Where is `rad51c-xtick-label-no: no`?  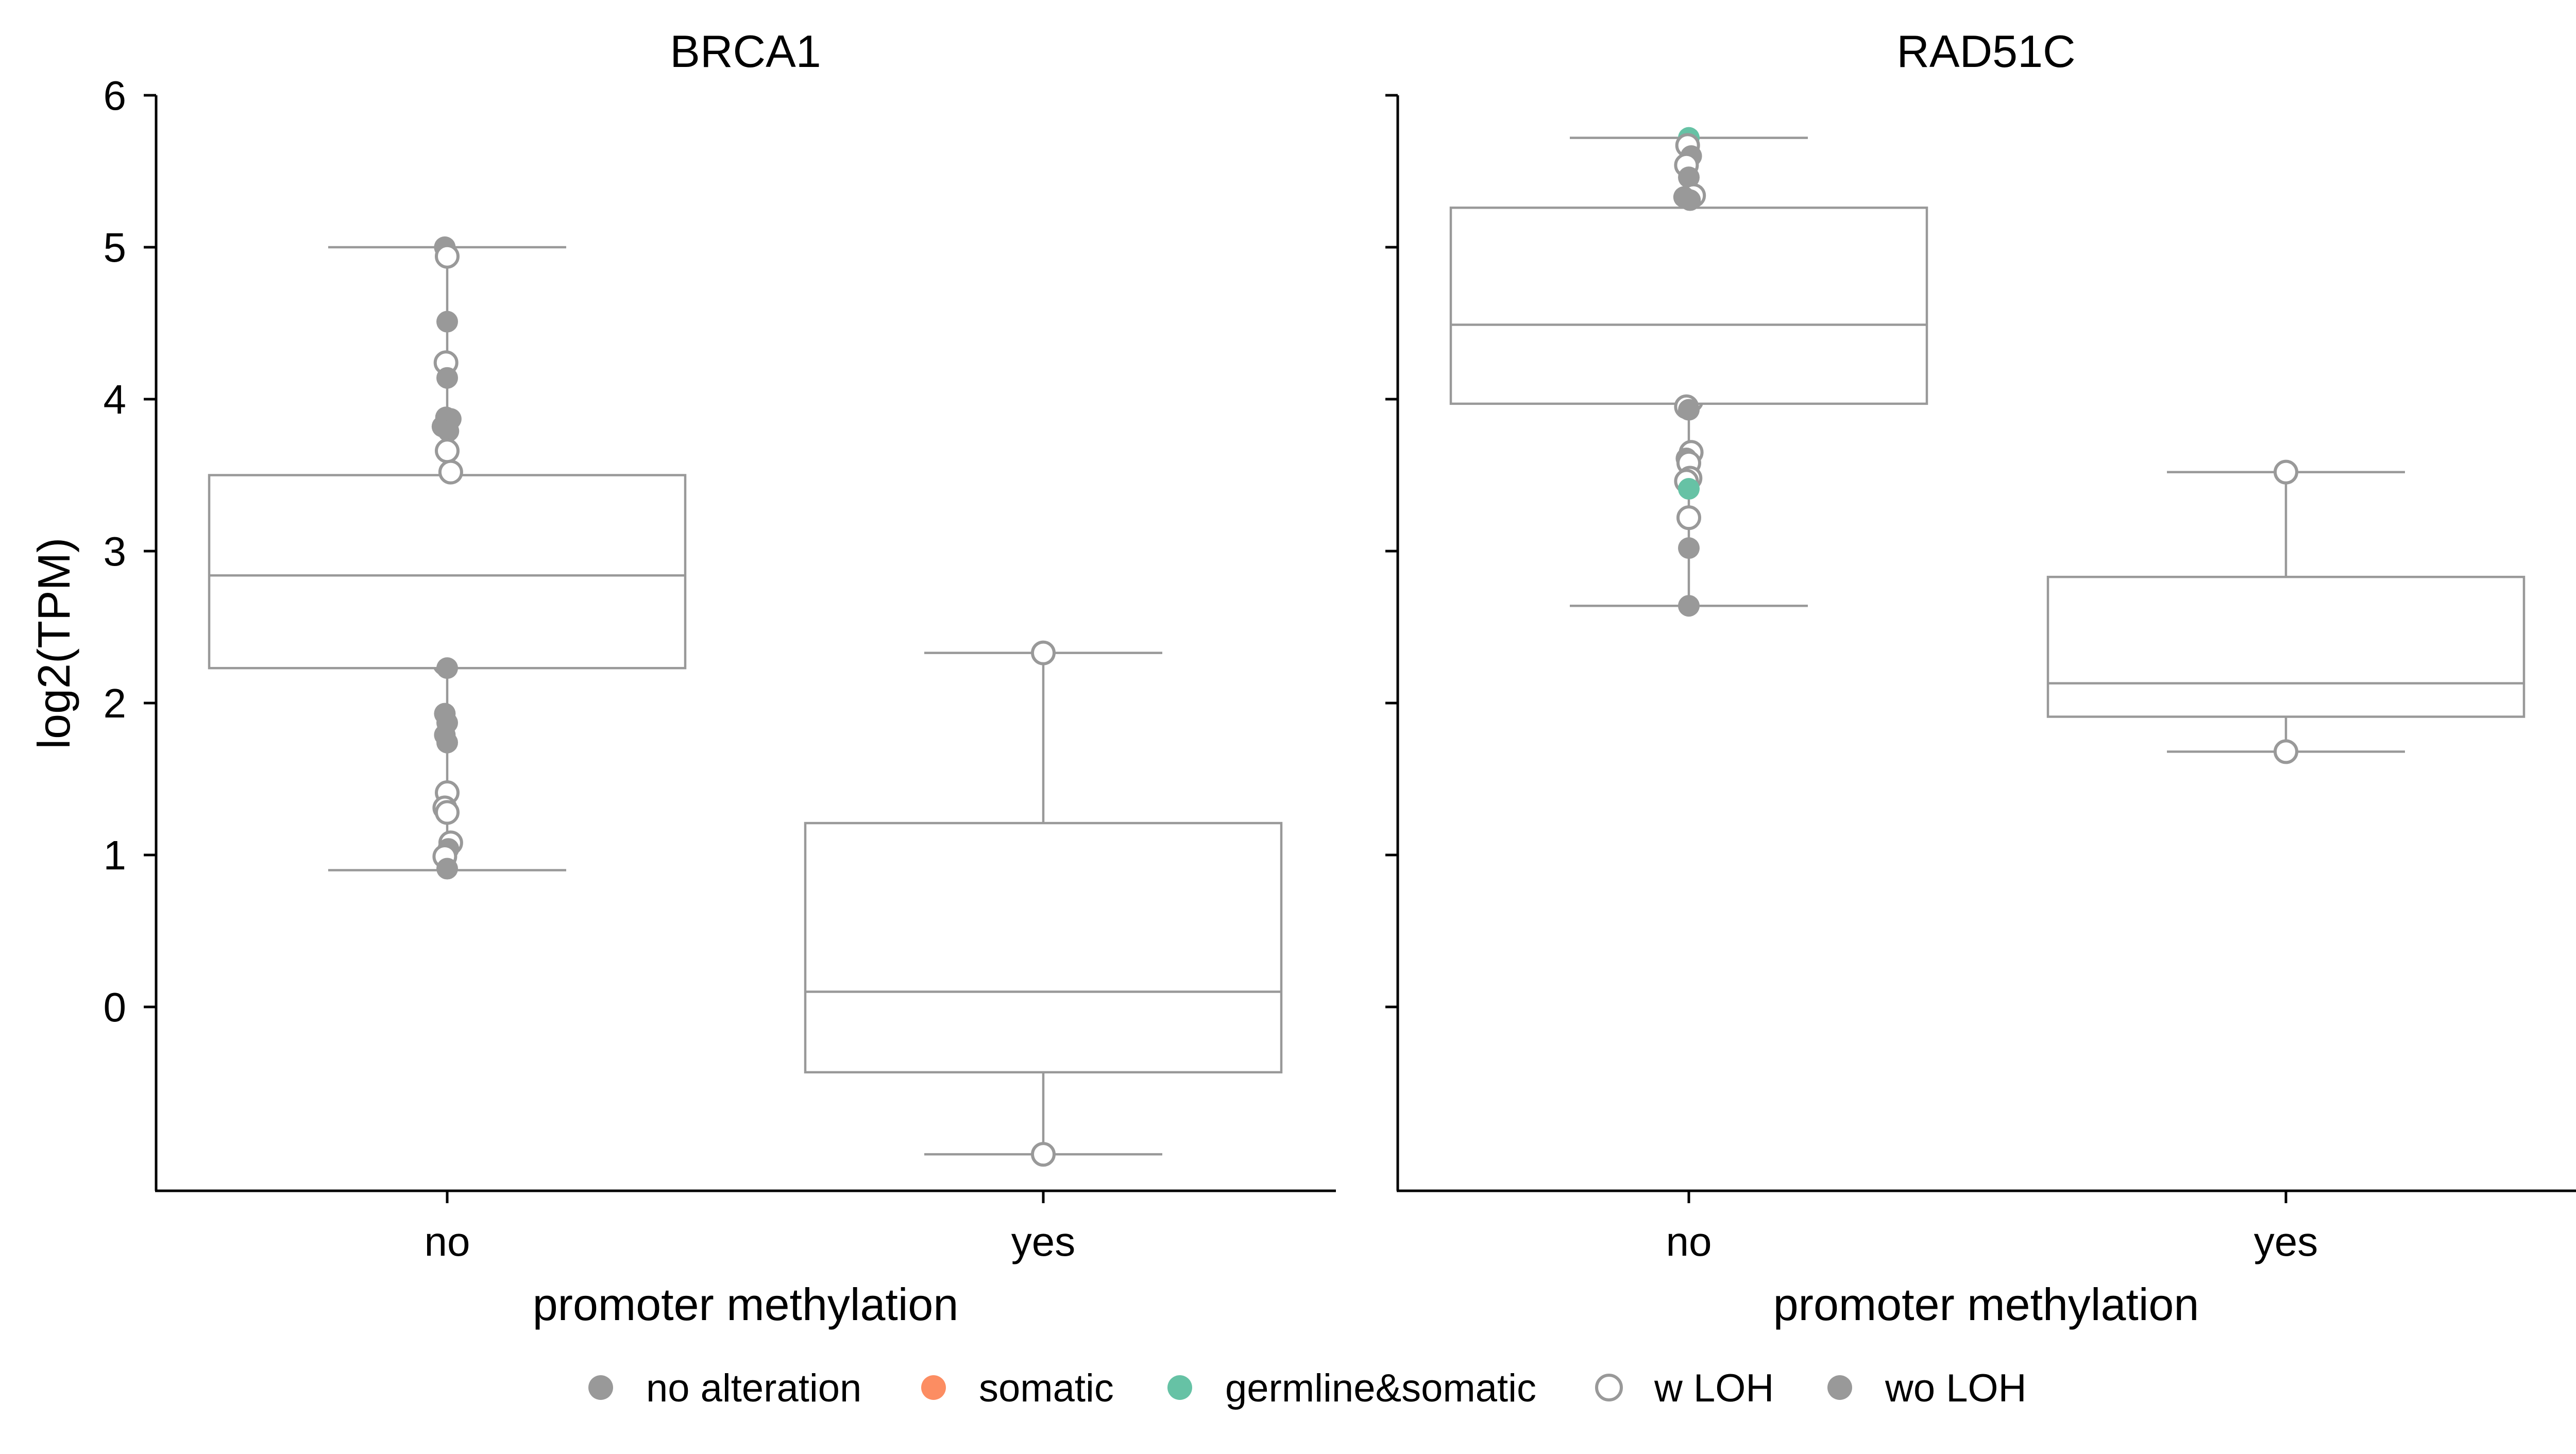
rad51c-xtick-label-no: no is located at coordinates (1689, 1241).